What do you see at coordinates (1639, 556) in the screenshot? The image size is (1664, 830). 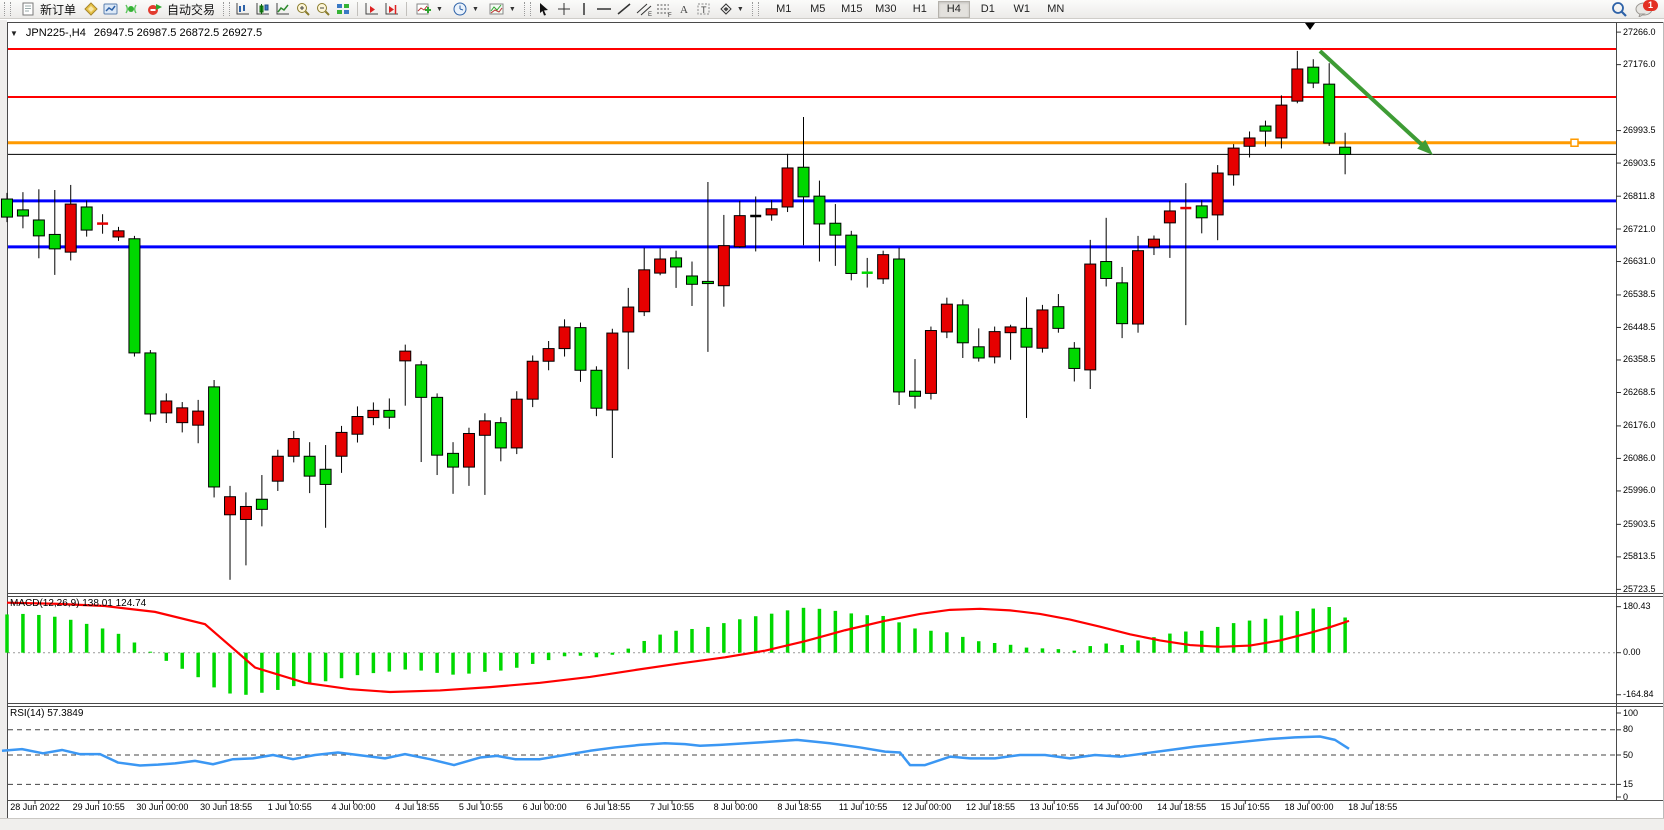 I see `y-axis-label: 25813.5` at bounding box center [1639, 556].